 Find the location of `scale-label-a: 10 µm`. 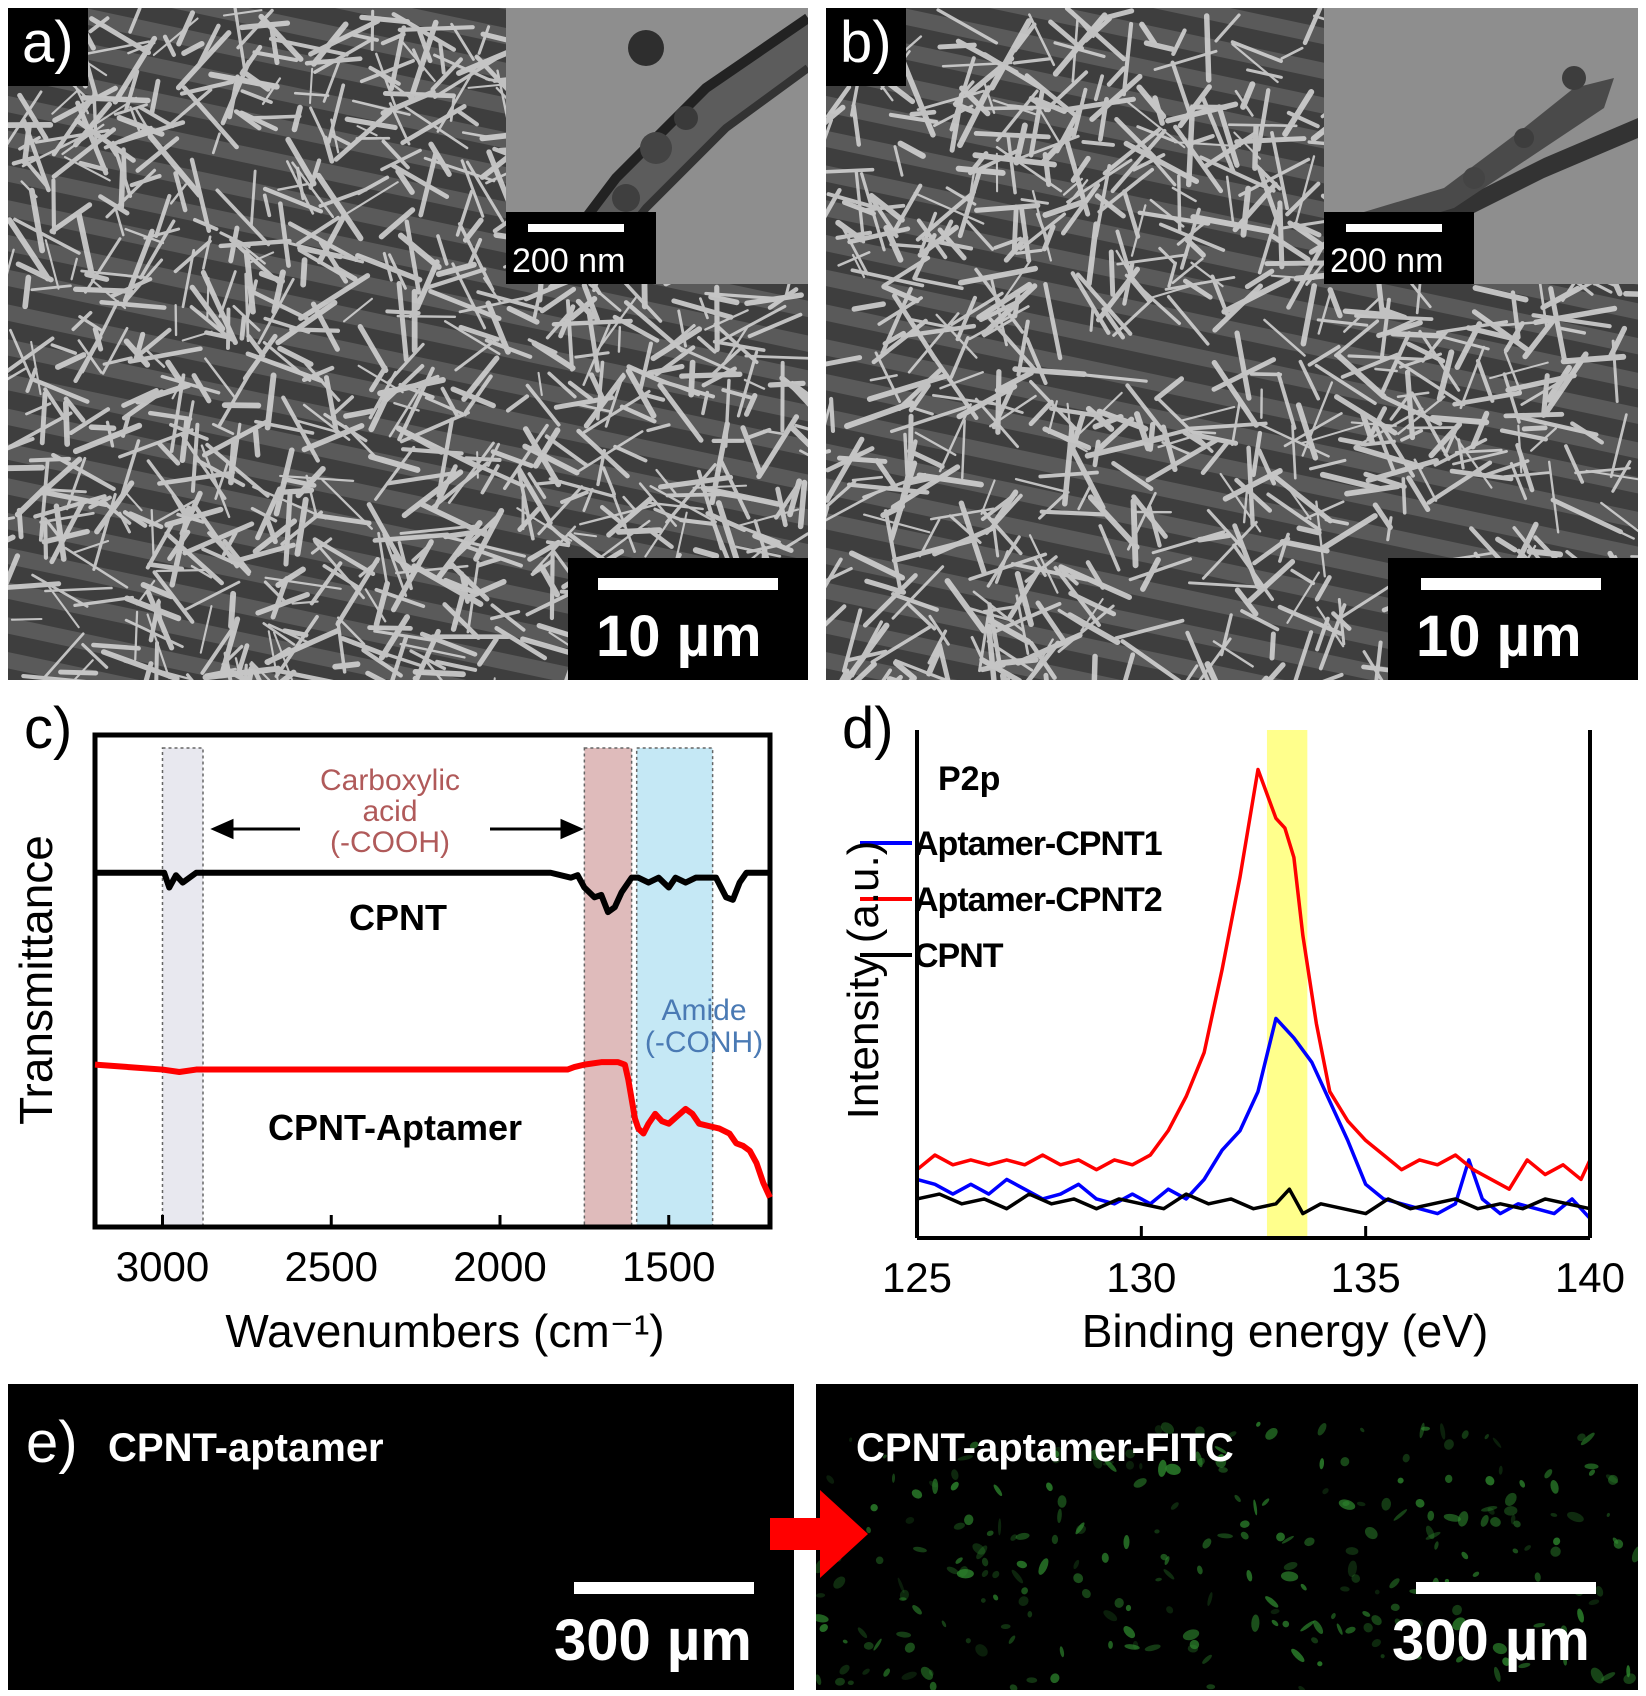

scale-label-a: 10 µm is located at coordinates (679, 636).